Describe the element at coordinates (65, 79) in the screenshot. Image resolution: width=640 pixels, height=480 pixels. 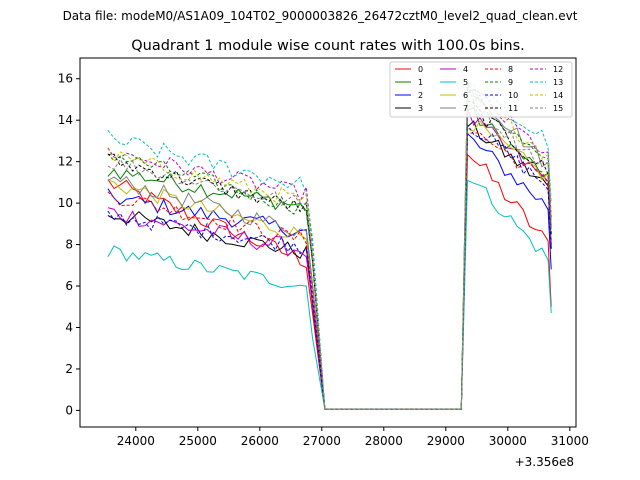
I see `y-tick-label: 16` at that location.